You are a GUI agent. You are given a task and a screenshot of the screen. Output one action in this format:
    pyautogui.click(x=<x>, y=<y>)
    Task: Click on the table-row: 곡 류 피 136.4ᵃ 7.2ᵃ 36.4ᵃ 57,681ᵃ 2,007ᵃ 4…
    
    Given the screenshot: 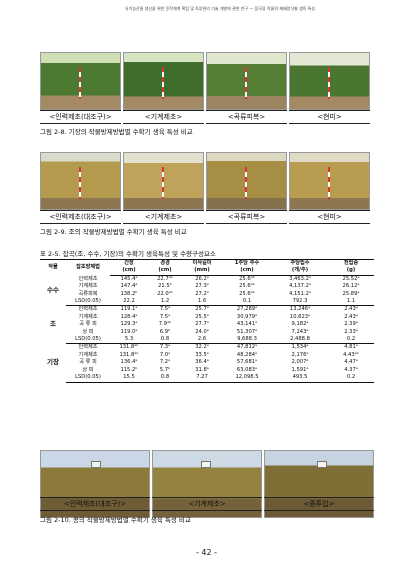 What is the action you would take?
    pyautogui.click(x=207, y=362)
    